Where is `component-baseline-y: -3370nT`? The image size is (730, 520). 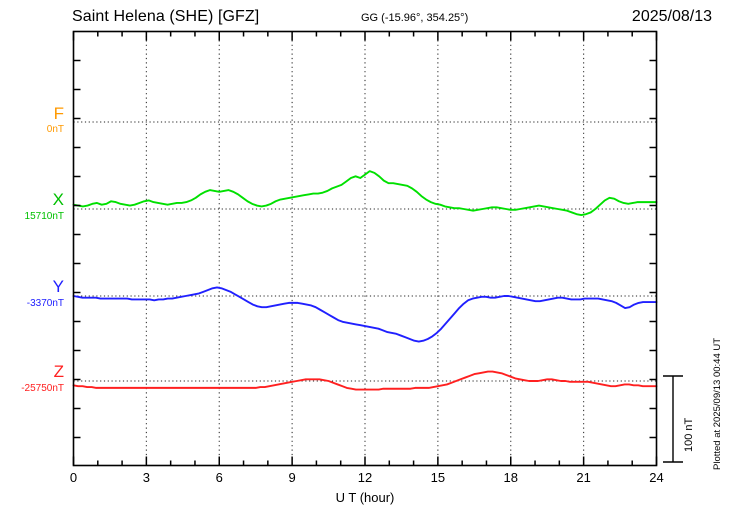 component-baseline-y: -3370nT is located at coordinates (45, 303).